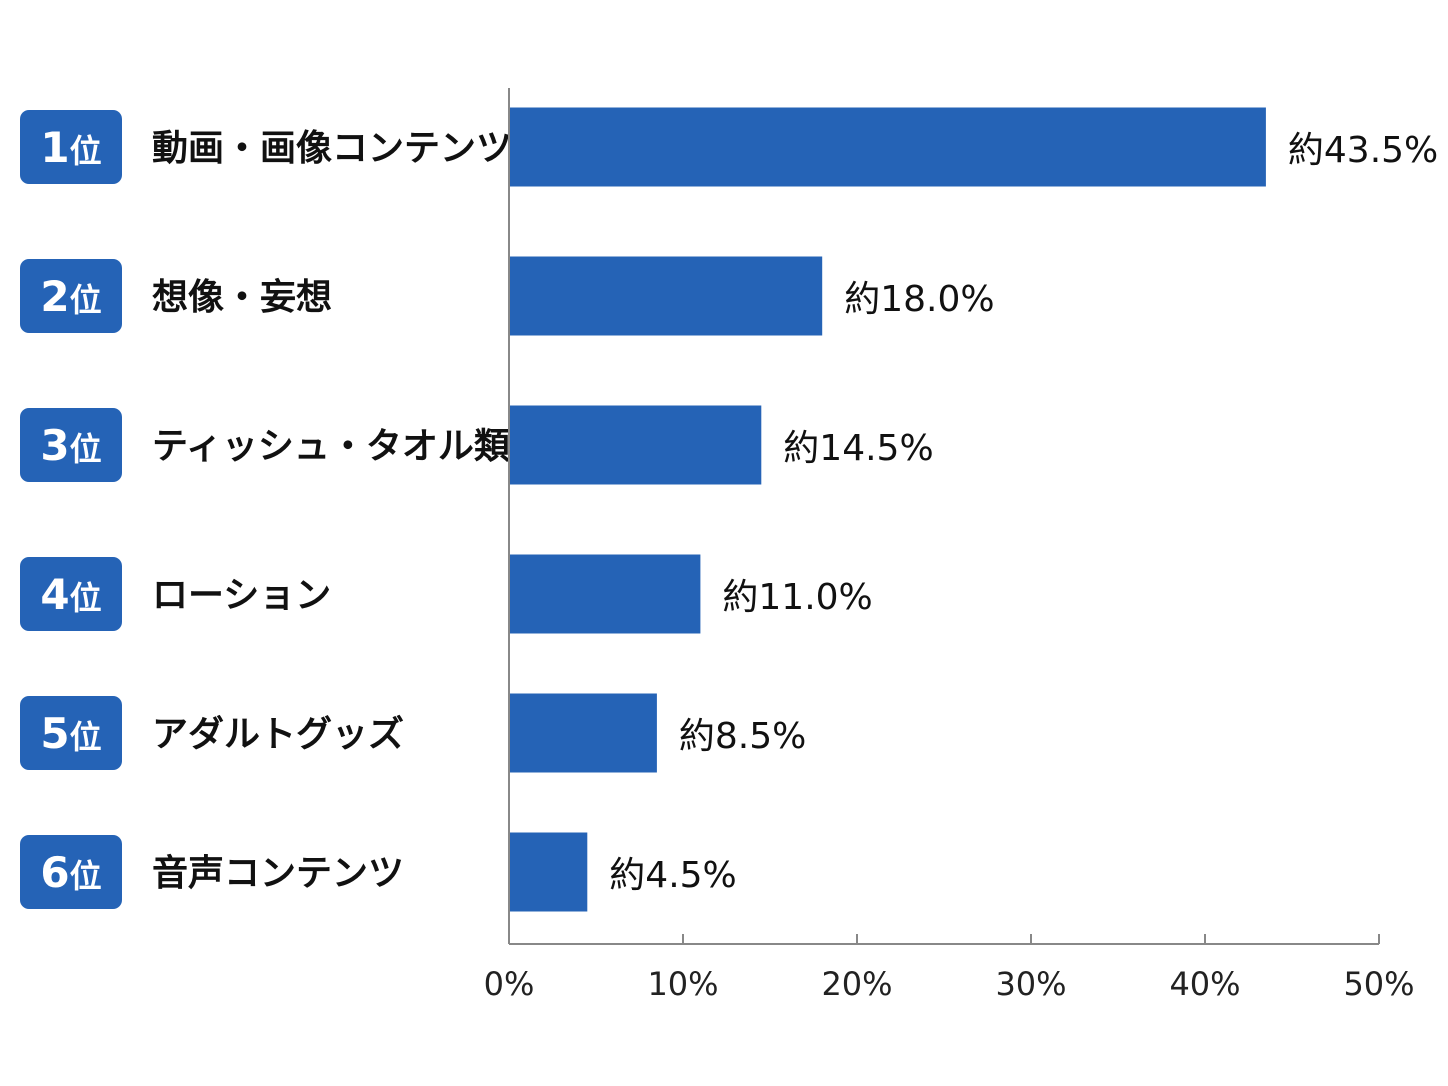 This screenshot has width=1448, height=1086. I want to click on value-label: 約43.5%, so click(1363, 150).